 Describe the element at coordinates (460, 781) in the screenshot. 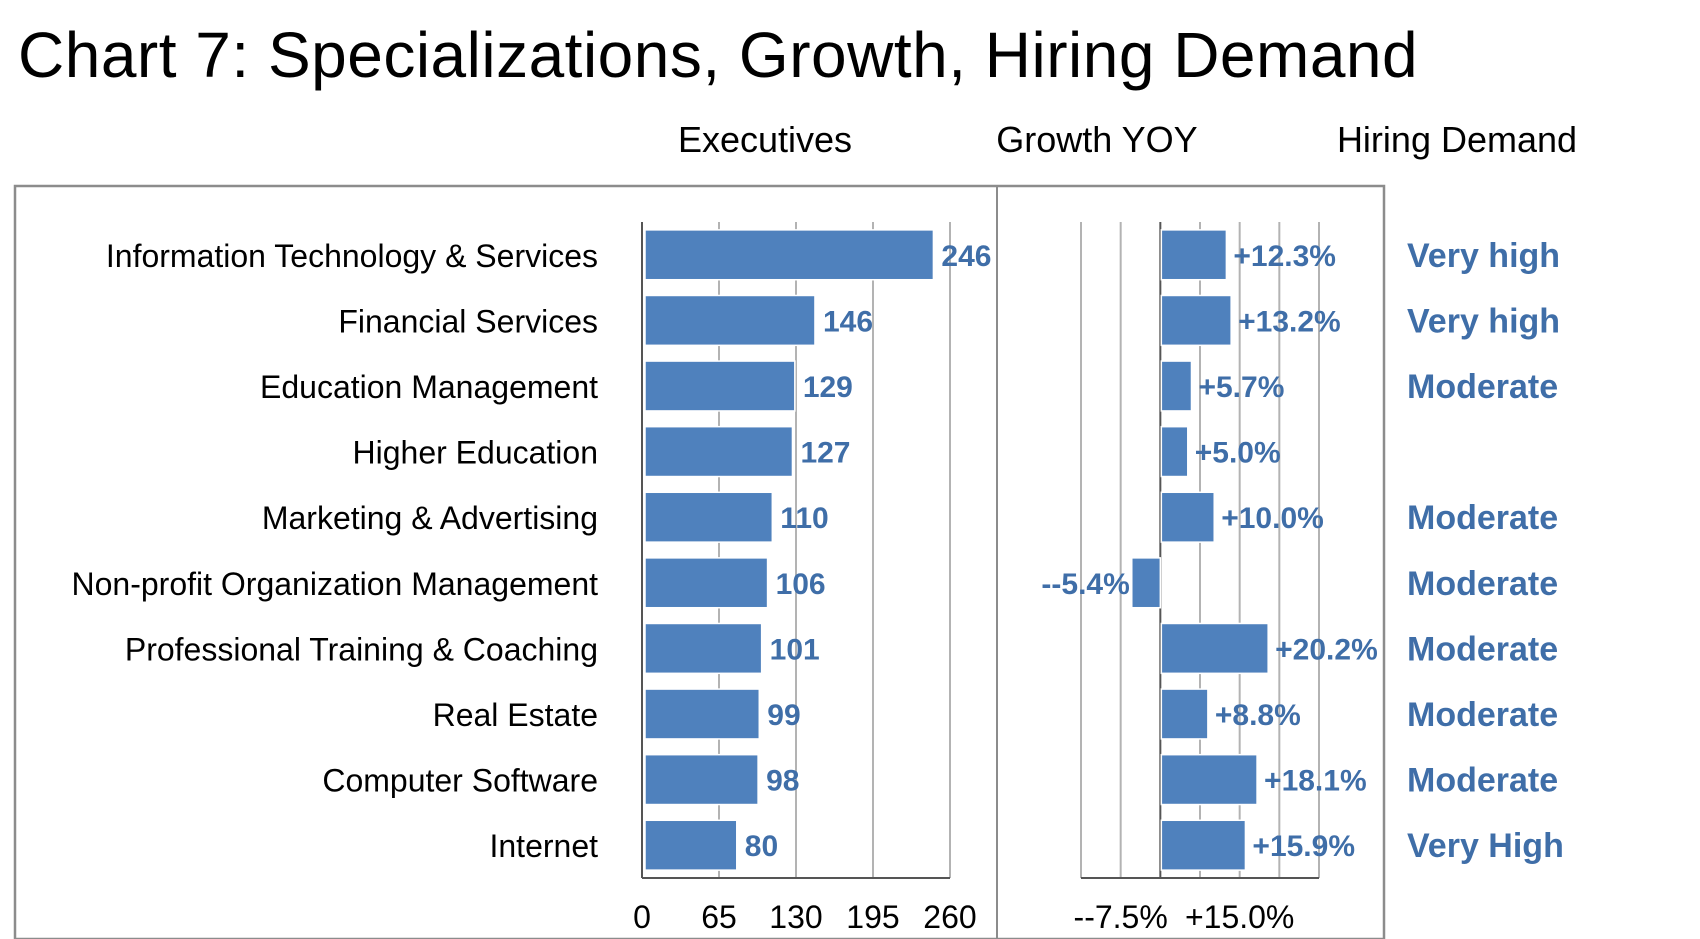

I see `category-label: Computer Software` at that location.